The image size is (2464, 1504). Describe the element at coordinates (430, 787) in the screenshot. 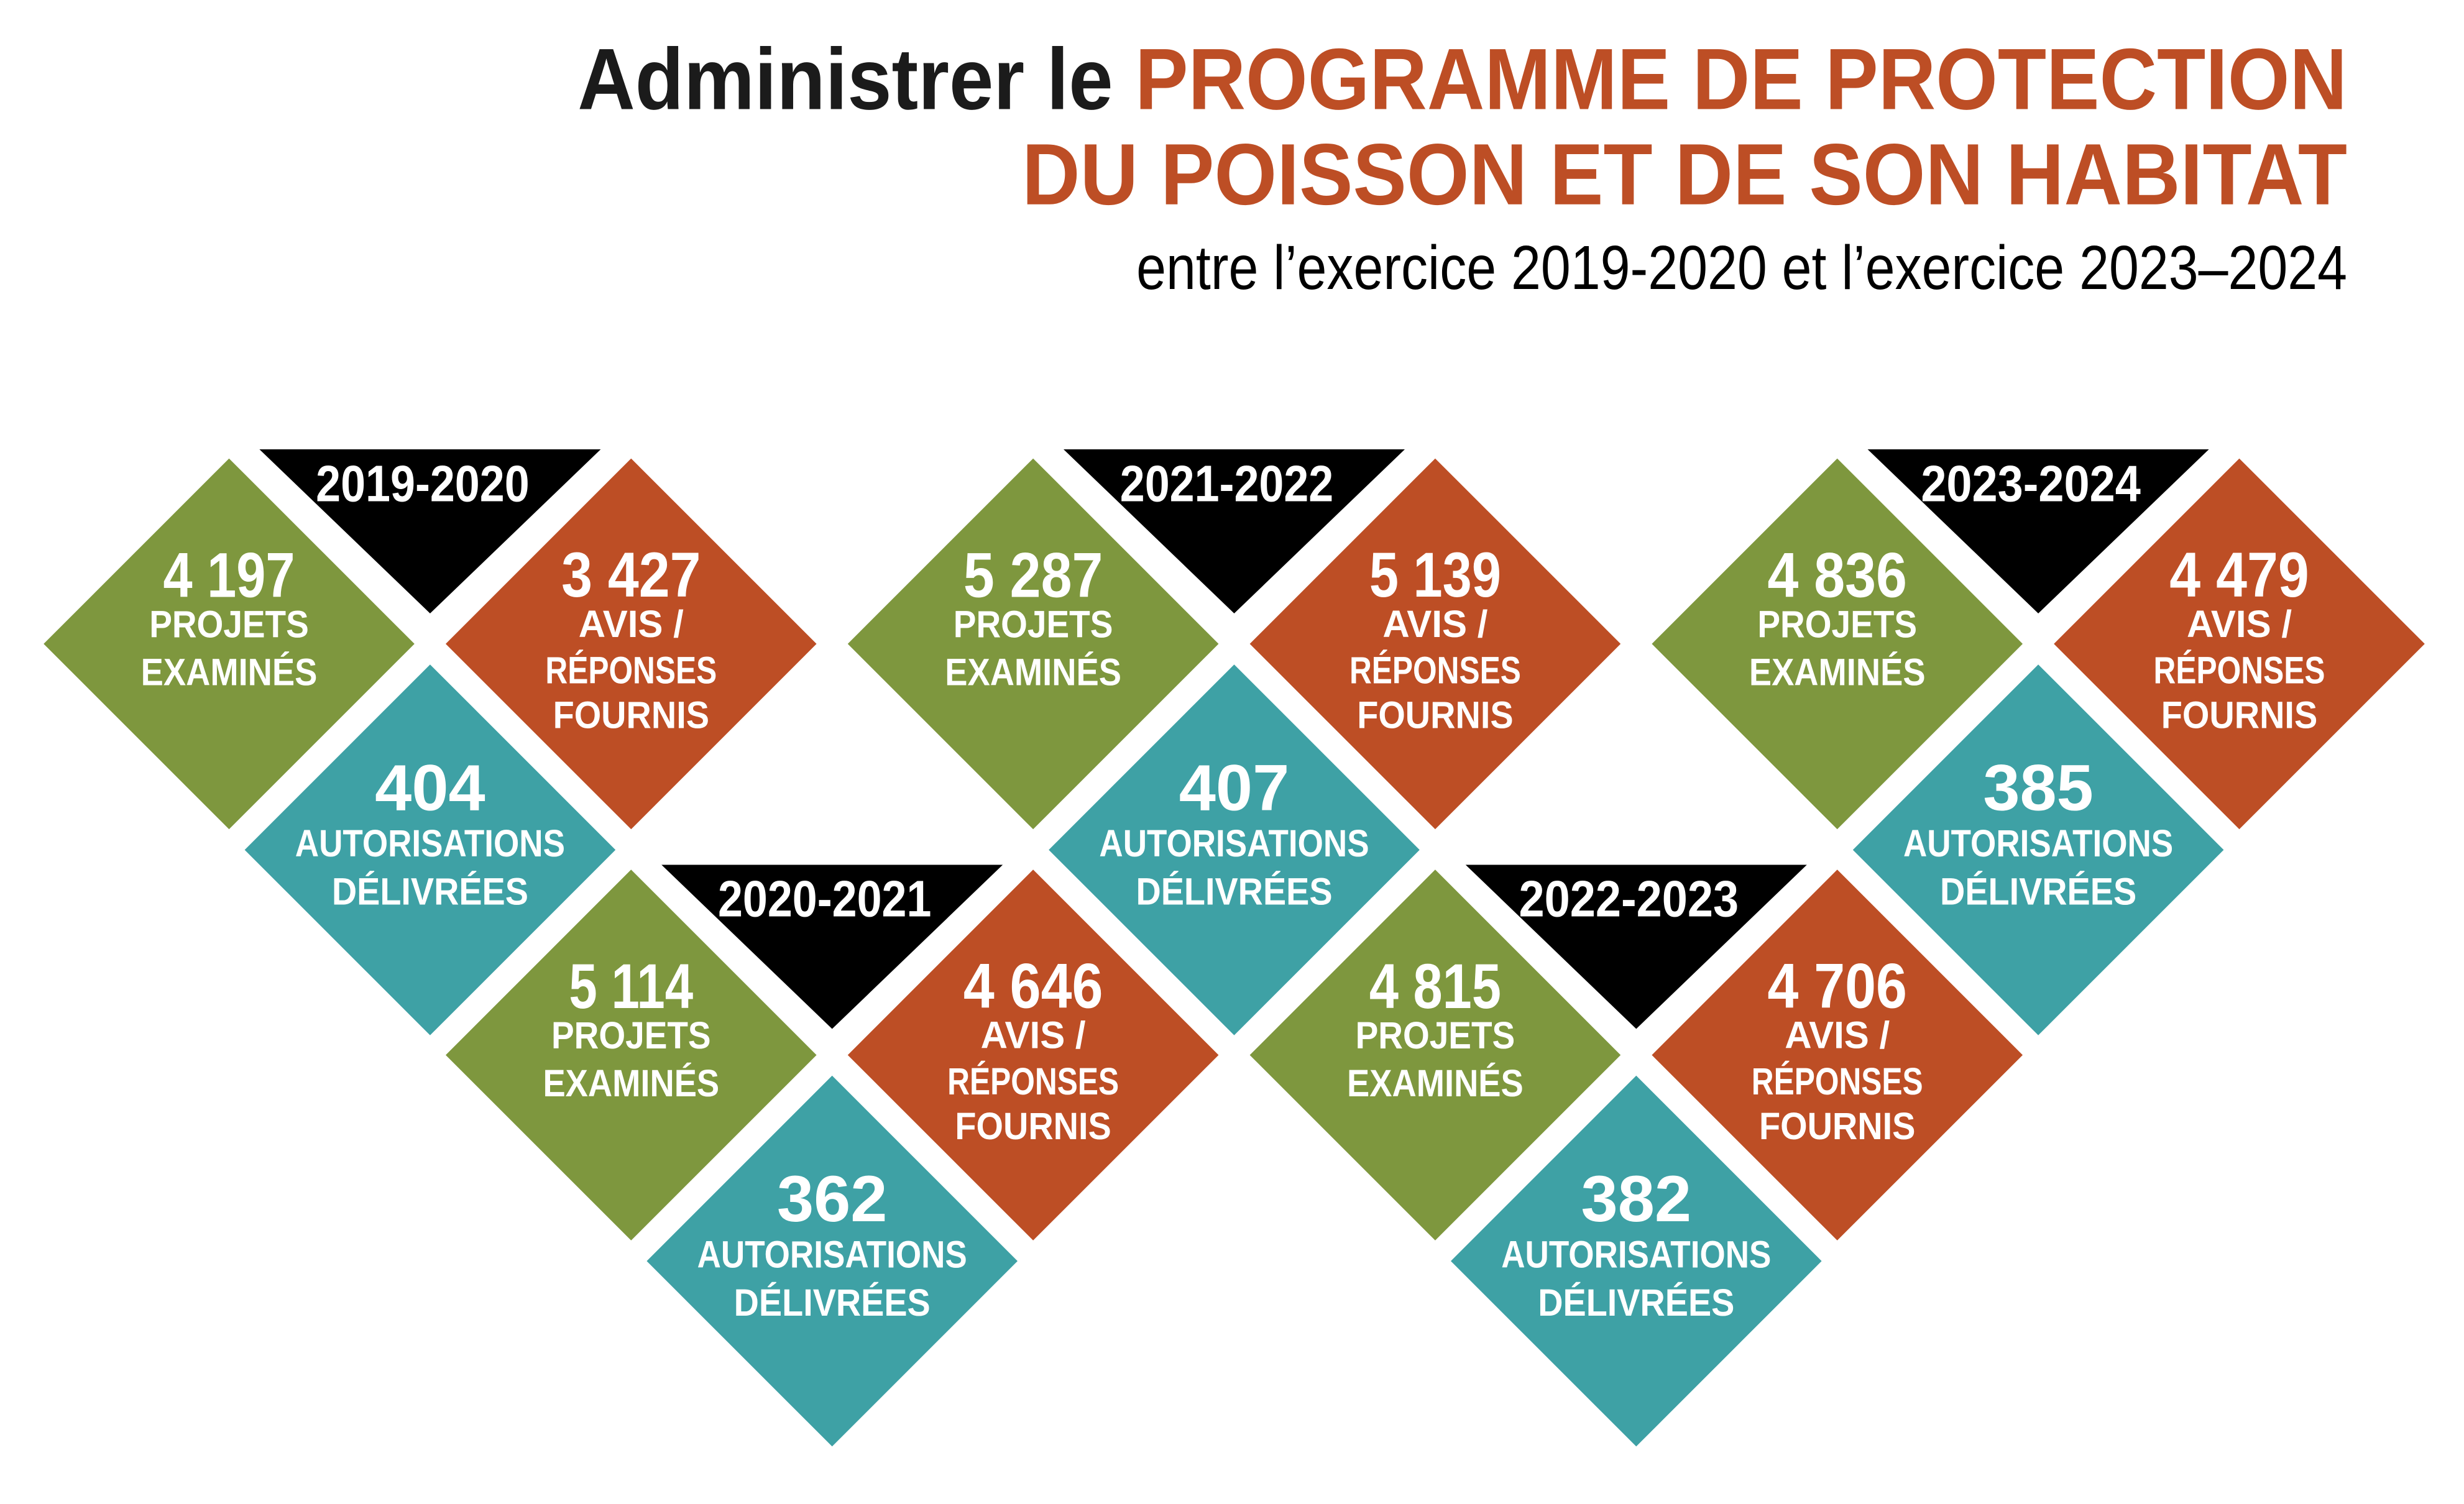

I see `svg-text: 404` at that location.